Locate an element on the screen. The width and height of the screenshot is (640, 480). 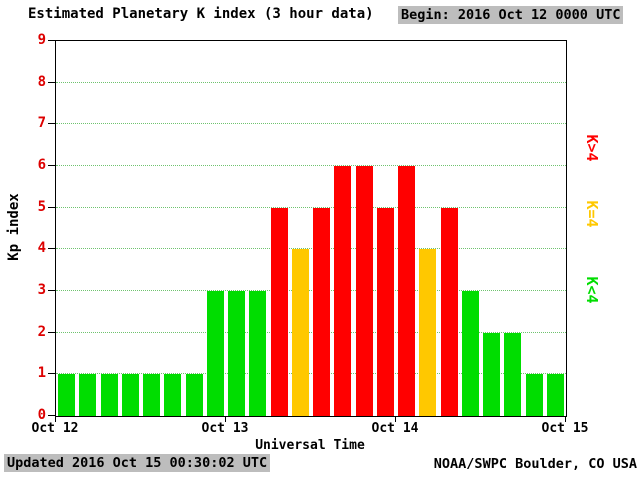
y-axis-tick-label: 9 is located at coordinates (41, 40).